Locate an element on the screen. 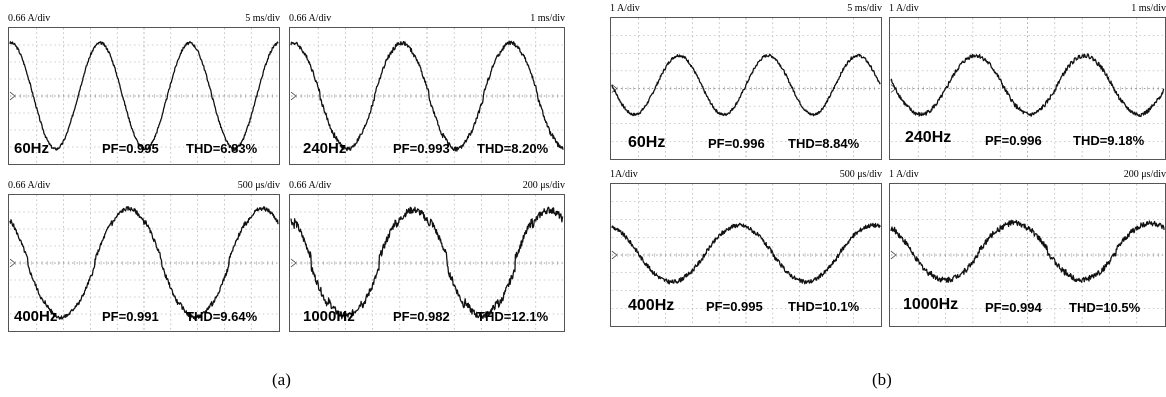 The image size is (1166, 397). y-scale-label: 1A/div is located at coordinates (624, 174).